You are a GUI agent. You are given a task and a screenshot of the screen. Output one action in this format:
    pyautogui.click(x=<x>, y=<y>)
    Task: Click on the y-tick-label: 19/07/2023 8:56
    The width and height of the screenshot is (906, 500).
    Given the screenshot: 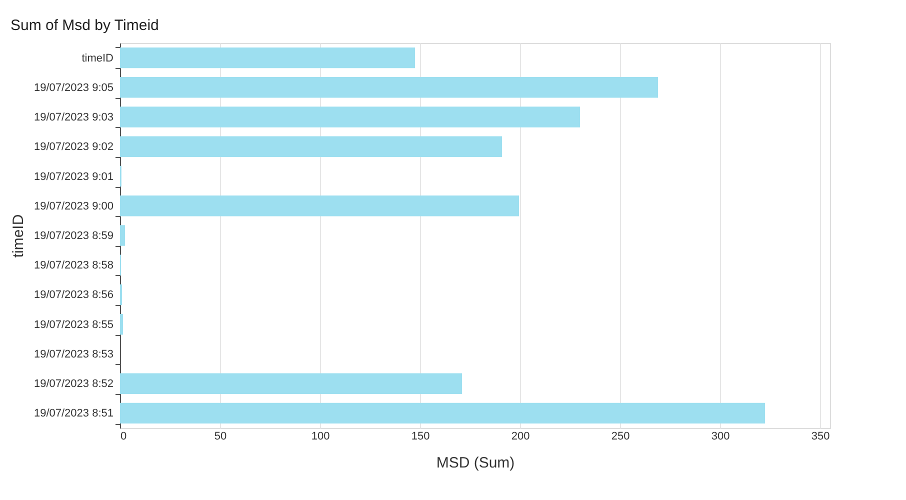 What is the action you would take?
    pyautogui.click(x=74, y=295)
    